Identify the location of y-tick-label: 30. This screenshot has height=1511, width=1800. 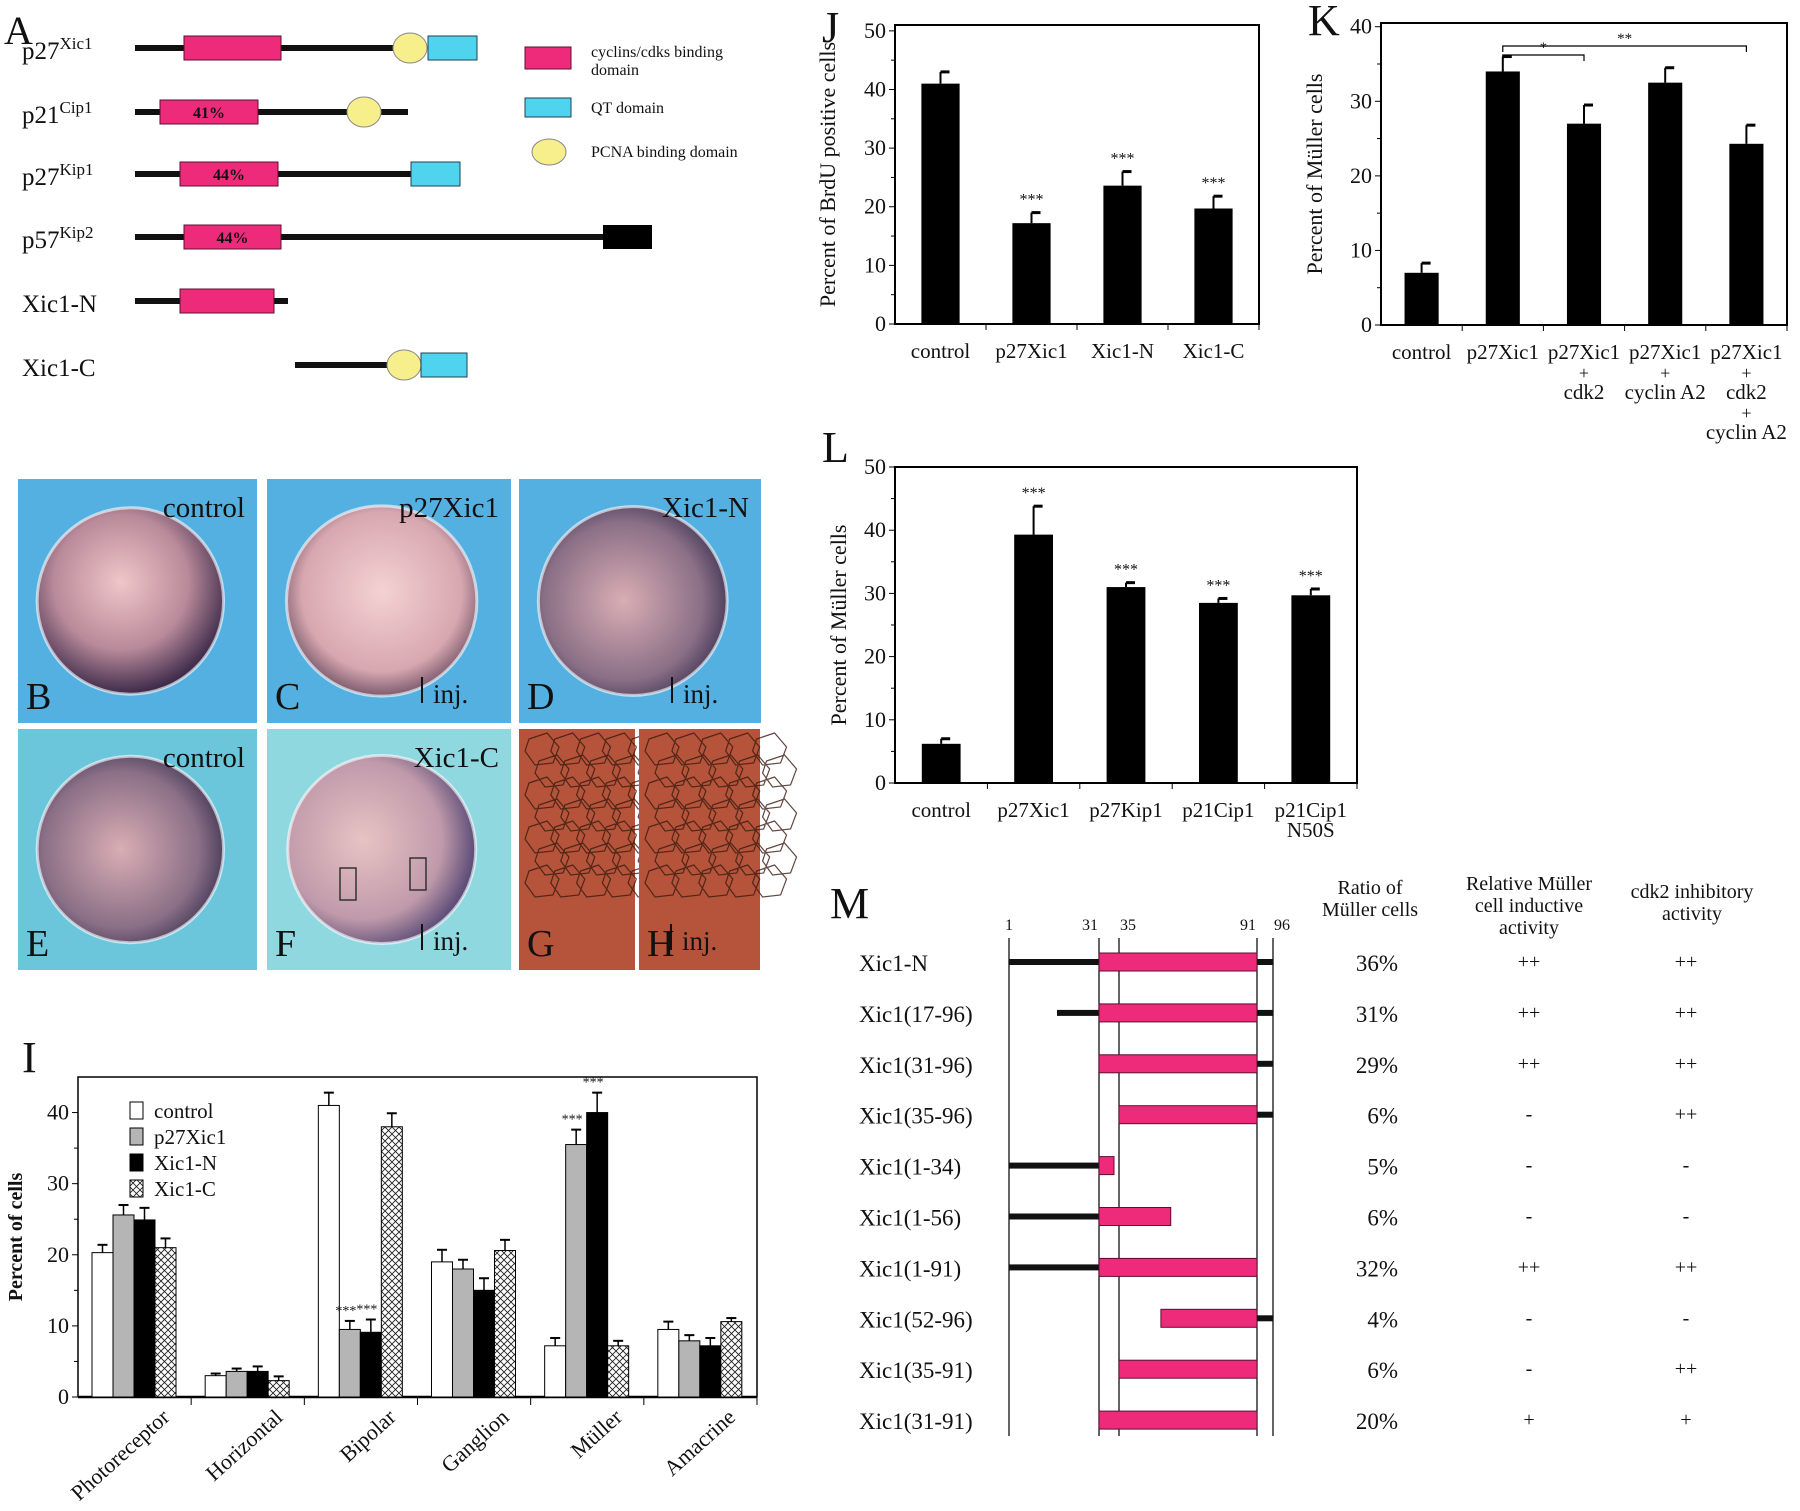
(875, 147).